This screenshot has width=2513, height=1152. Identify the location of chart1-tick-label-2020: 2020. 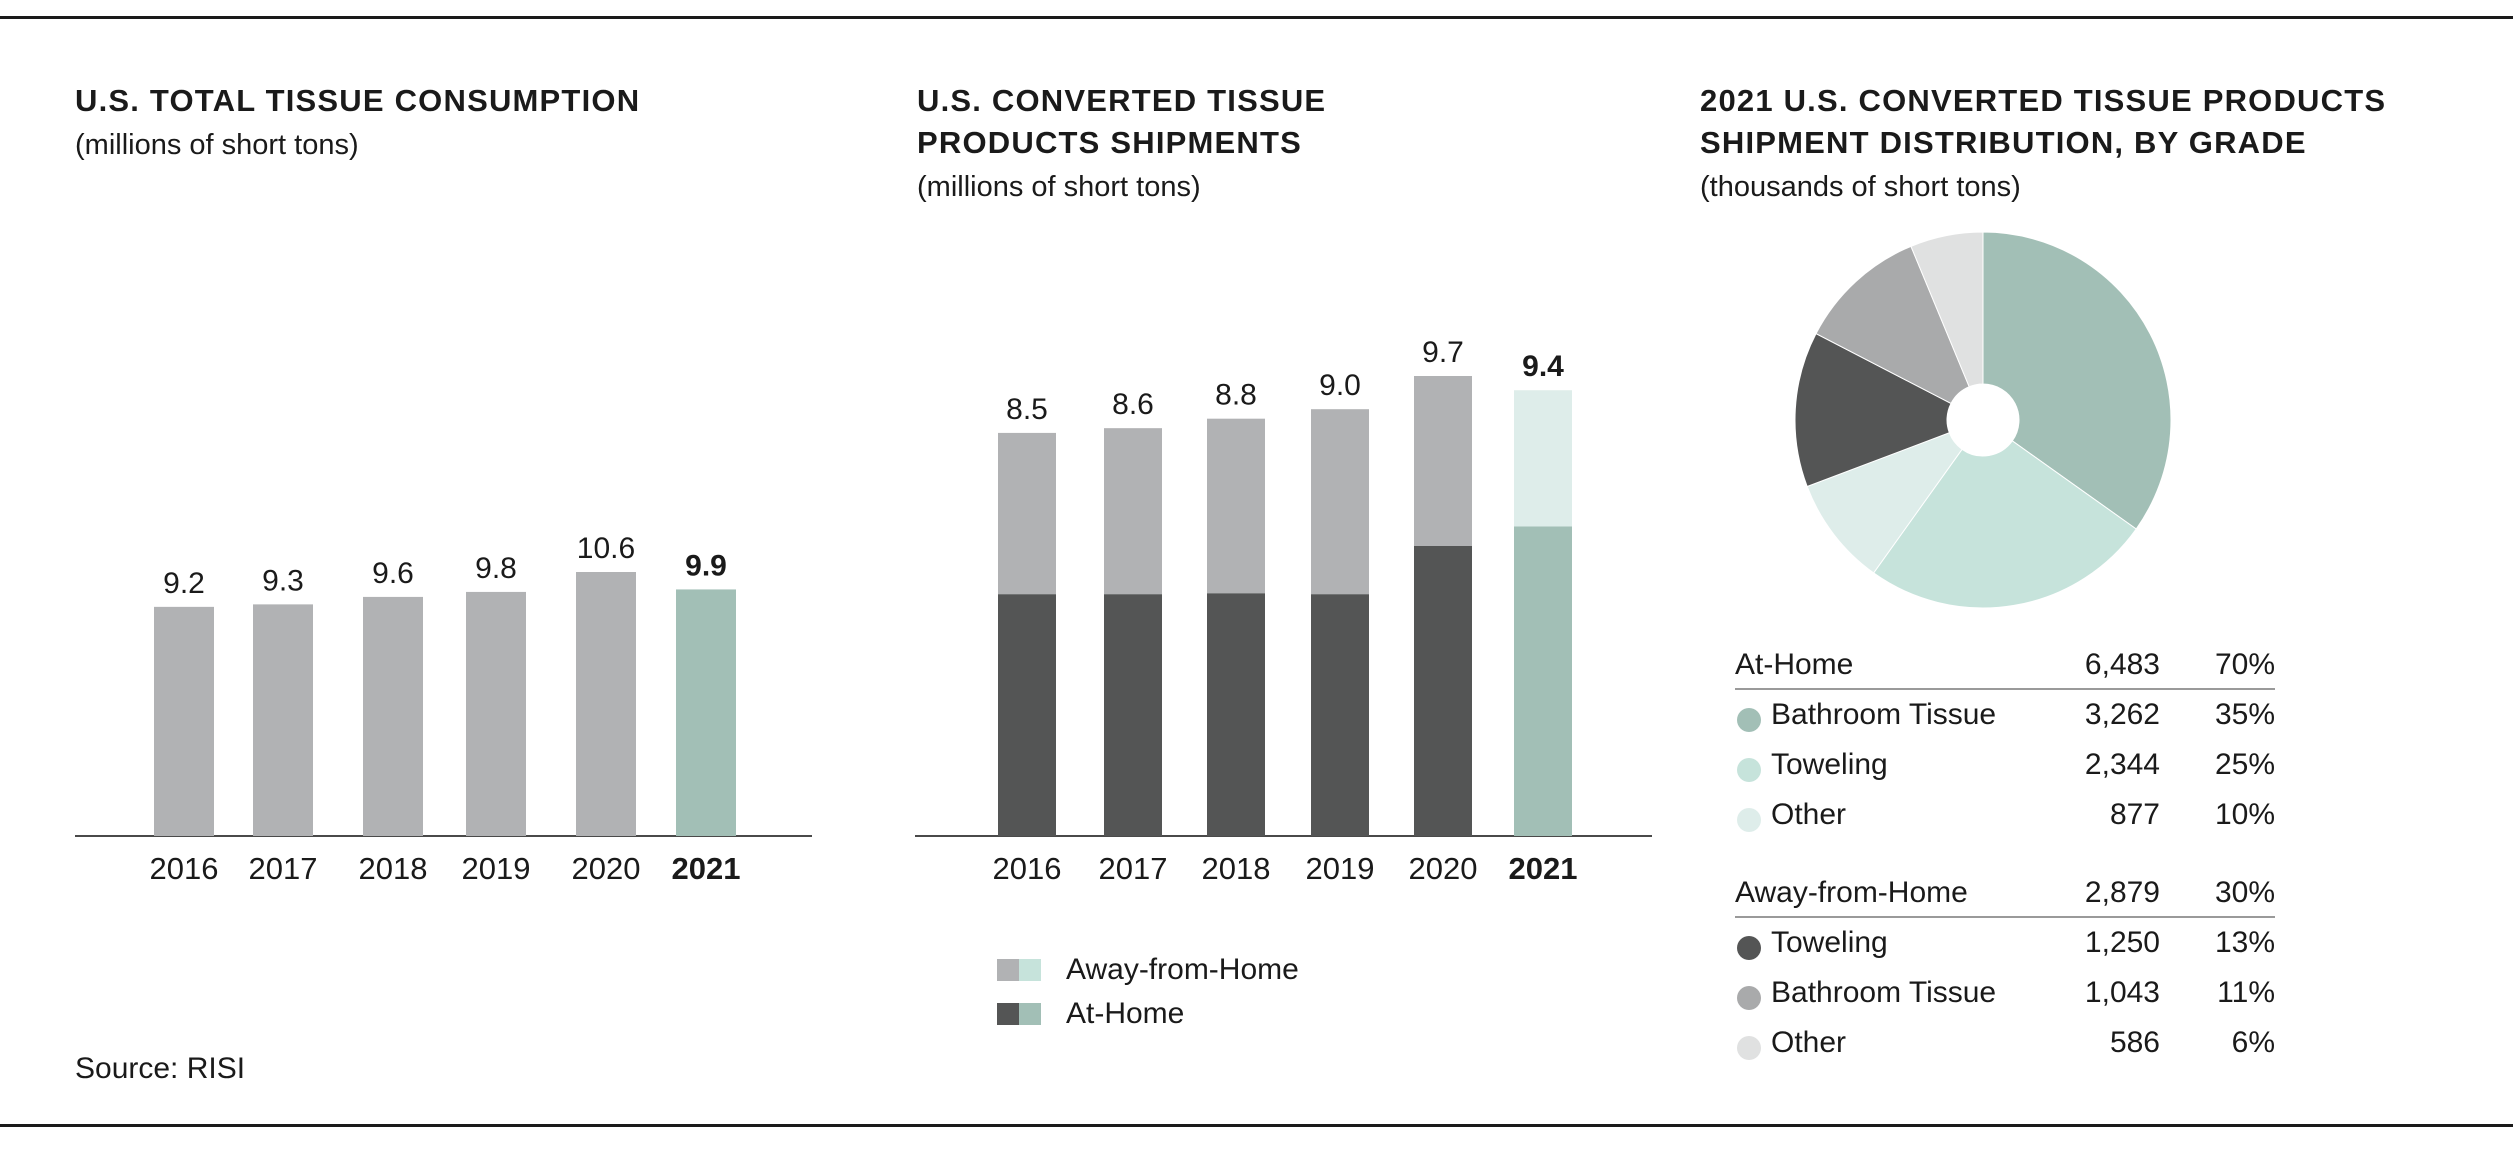
(606, 868).